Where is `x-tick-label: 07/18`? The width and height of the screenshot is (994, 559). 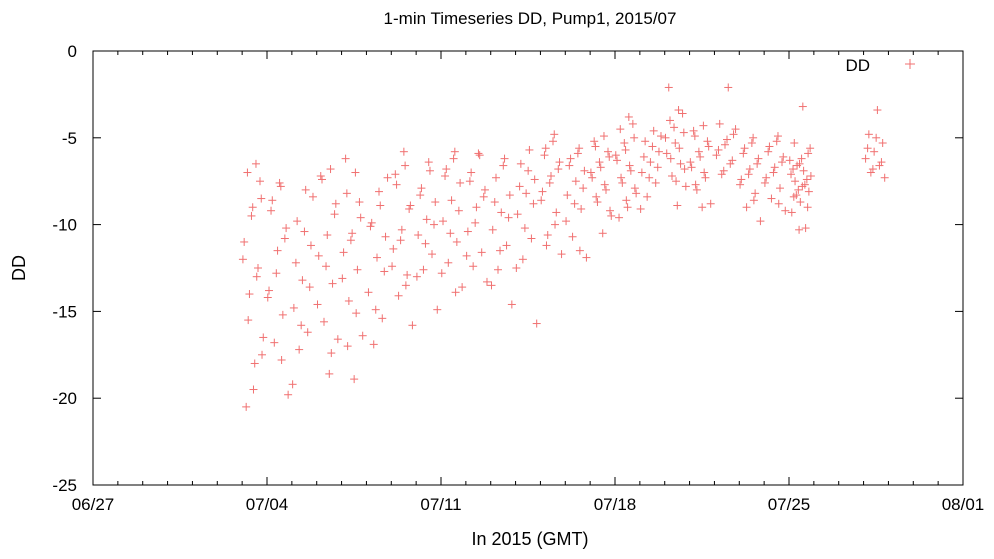 x-tick-label: 07/18 is located at coordinates (615, 504).